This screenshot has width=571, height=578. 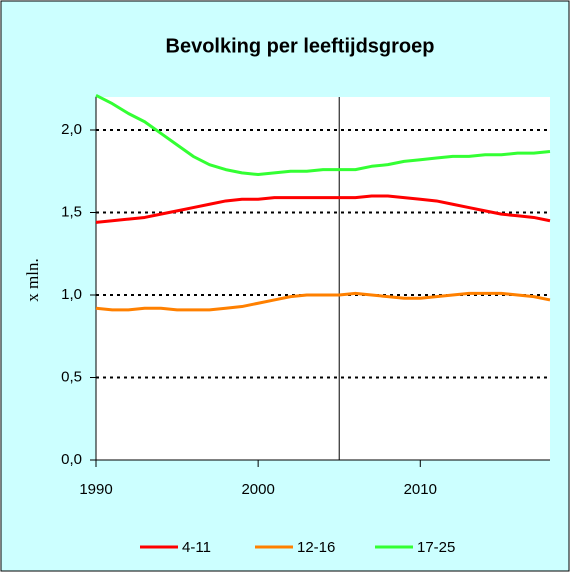 I want to click on y-tick-label: 0,0, so click(x=71, y=459).